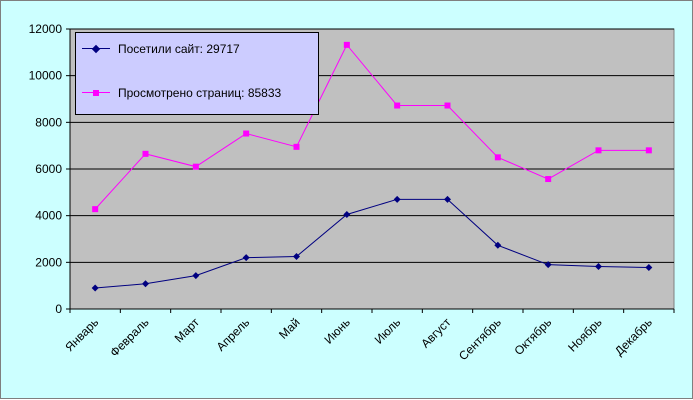 The width and height of the screenshot is (693, 400). I want to click on y-tick-label: 6000, so click(48, 169).